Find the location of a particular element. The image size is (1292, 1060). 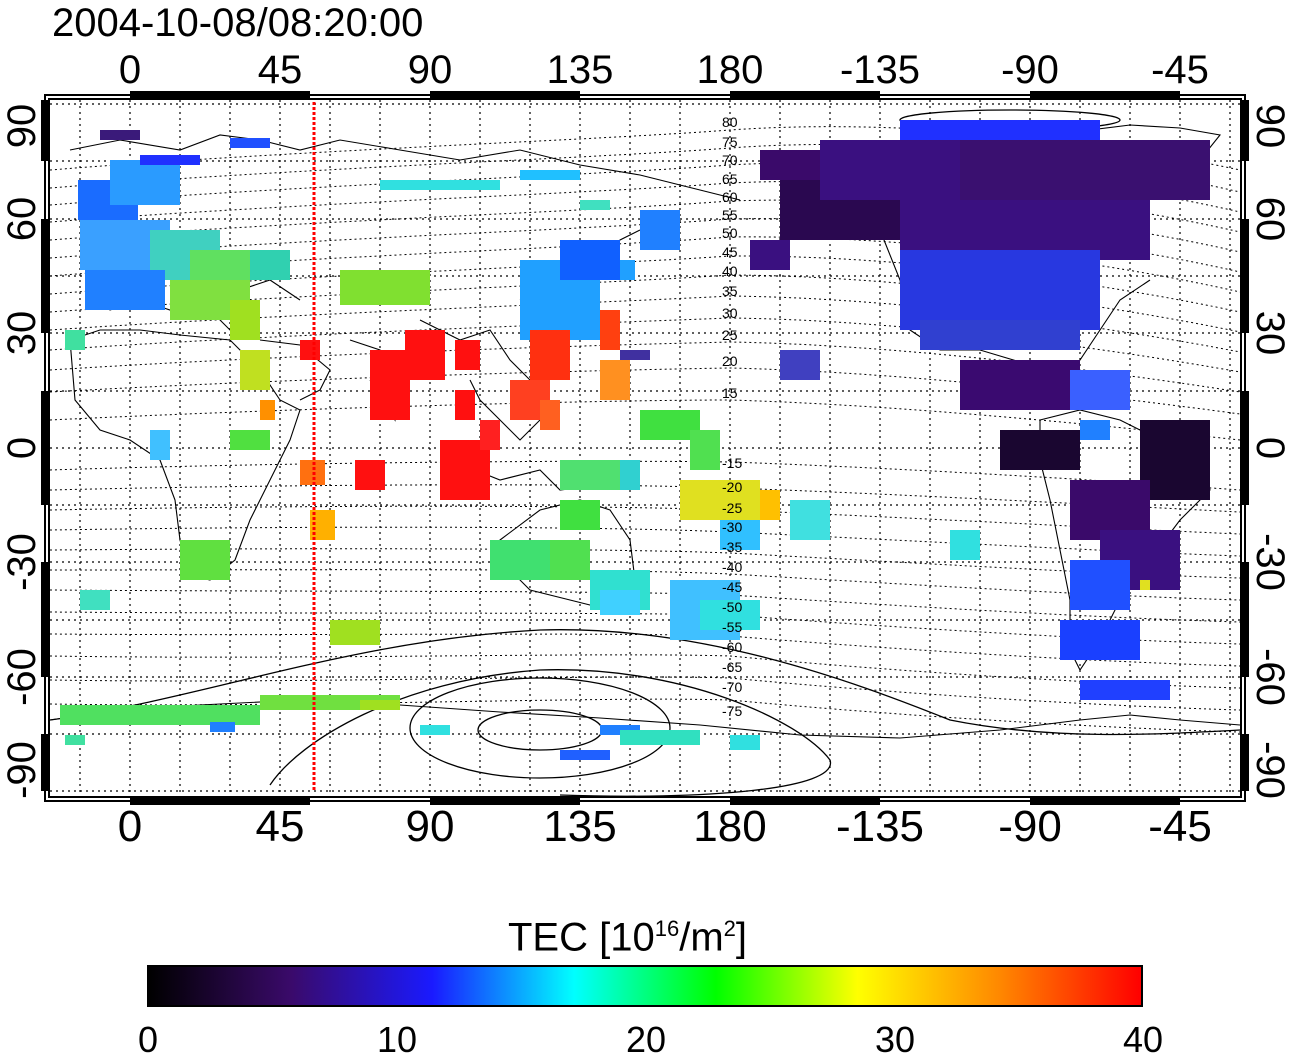

colorbar is located at coordinates (645, 986).